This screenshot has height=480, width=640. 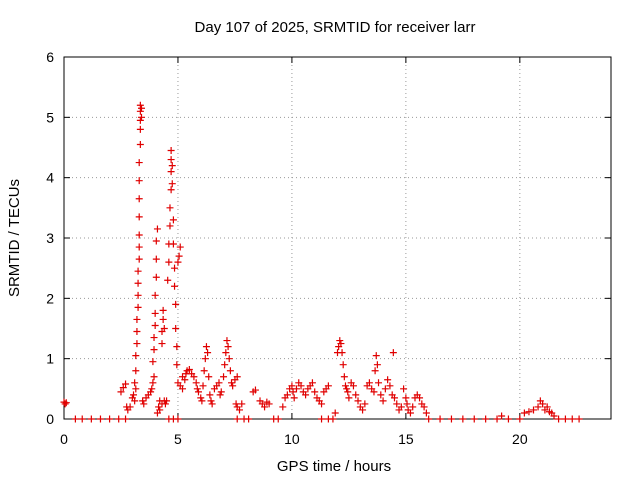 I want to click on x-tick-label: 10, so click(x=292, y=439).